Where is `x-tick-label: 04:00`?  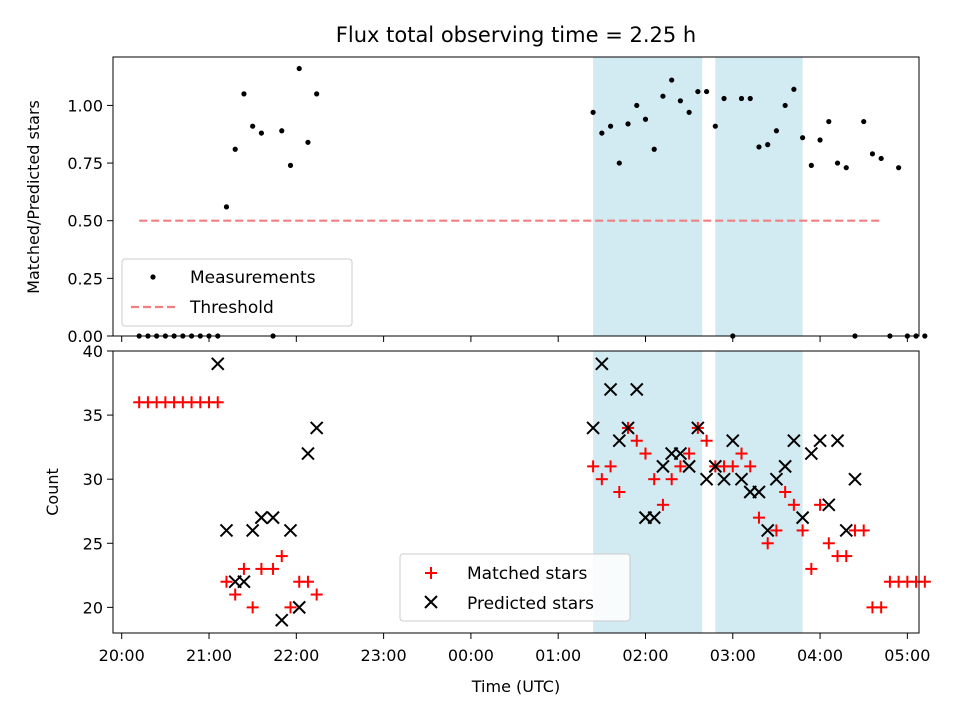
x-tick-label: 04:00 is located at coordinates (820, 655).